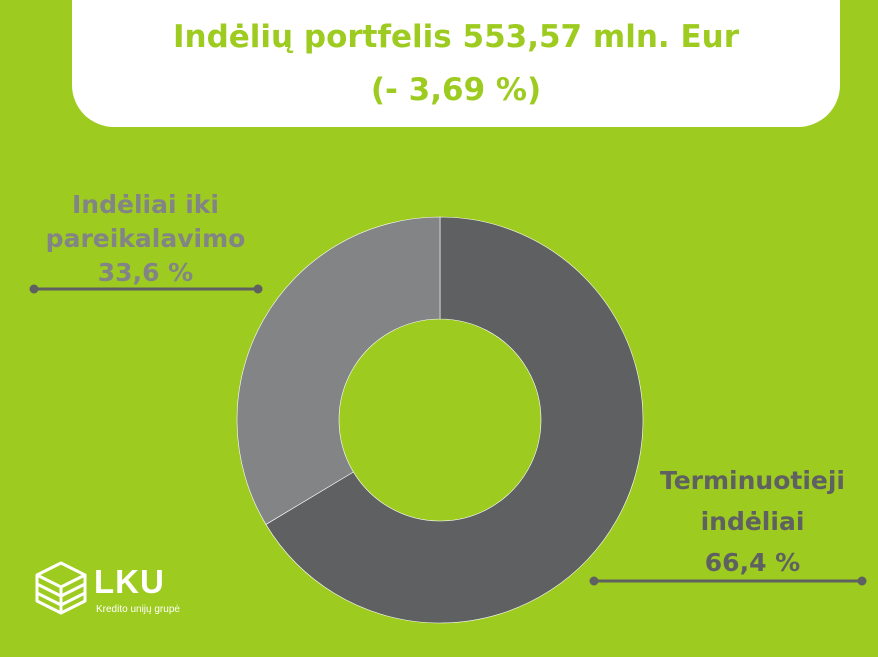 The height and width of the screenshot is (657, 878). What do you see at coordinates (728, 581) in the screenshot?
I see `connector-term-deposits` at bounding box center [728, 581].